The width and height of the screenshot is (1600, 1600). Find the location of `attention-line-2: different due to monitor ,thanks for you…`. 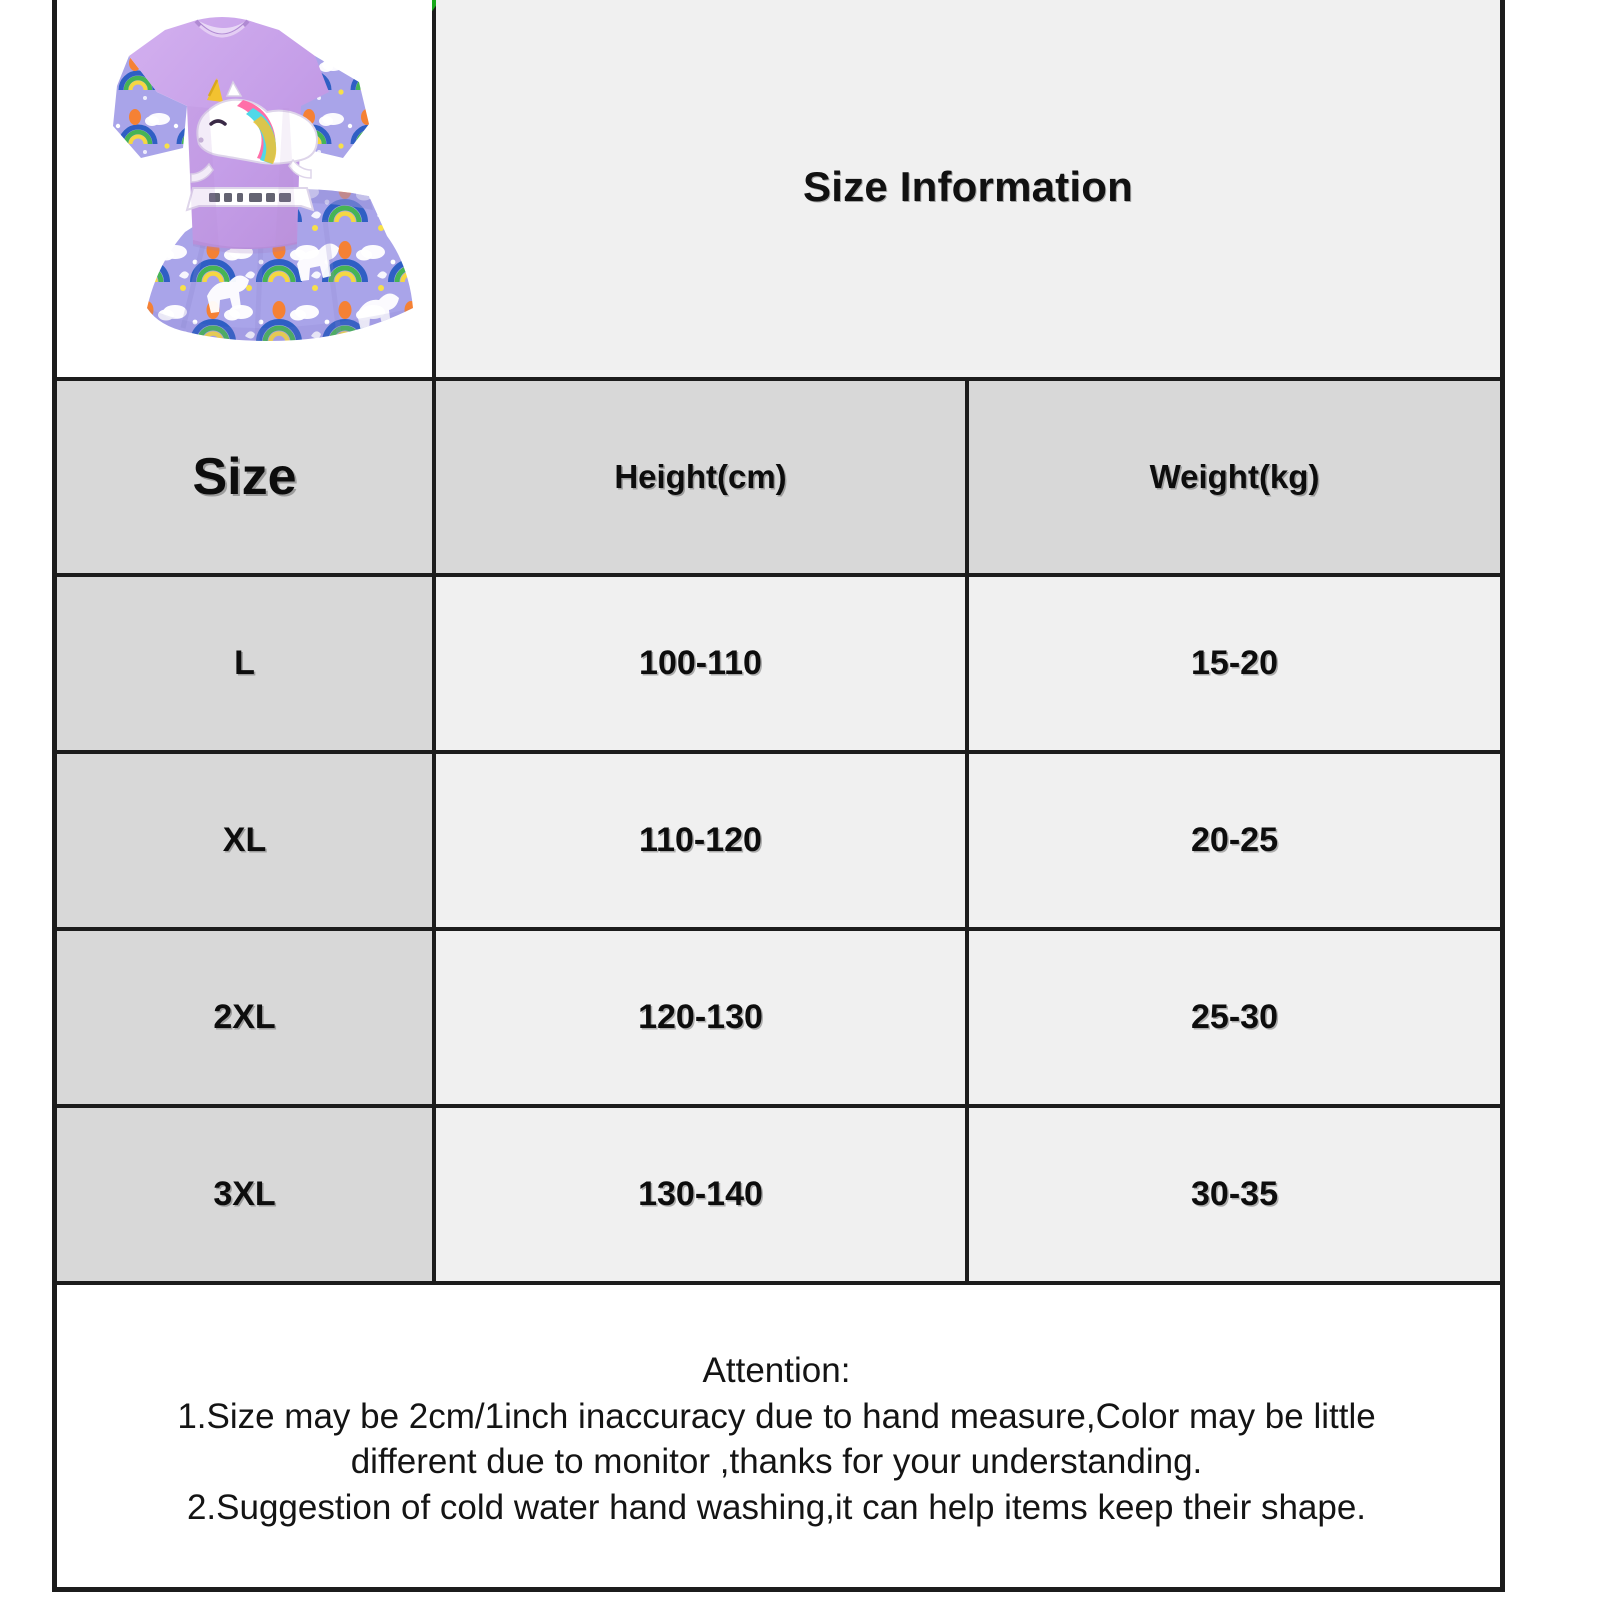

attention-line-2: different due to monitor ,thanks for you… is located at coordinates (776, 1461).